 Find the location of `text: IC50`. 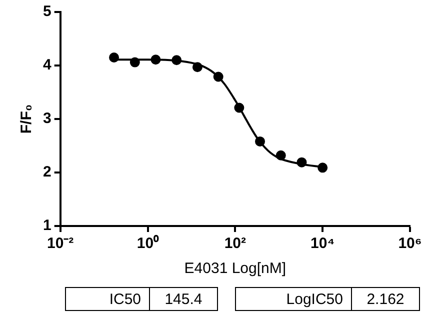

text: IC50 is located at coordinates (125, 300).